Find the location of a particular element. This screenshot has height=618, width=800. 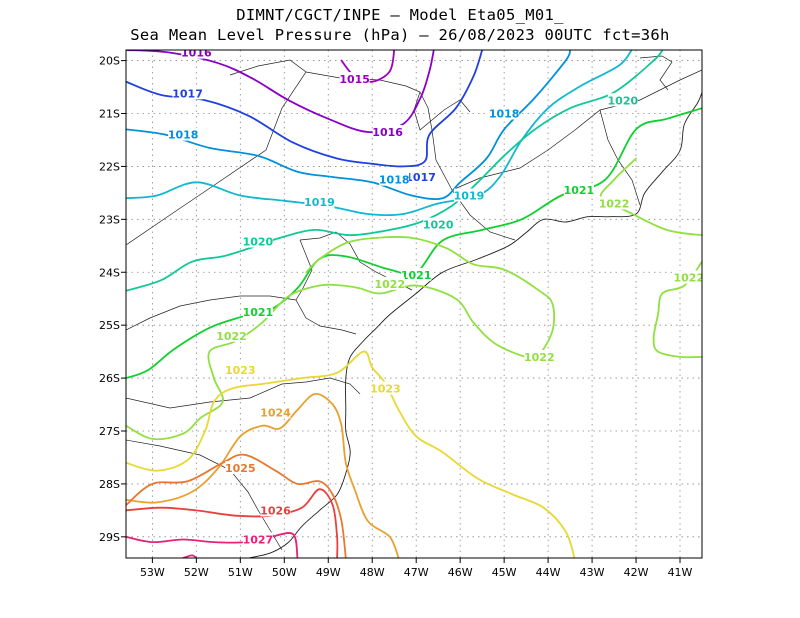

x-tick-label: 52W is located at coordinates (196, 572).